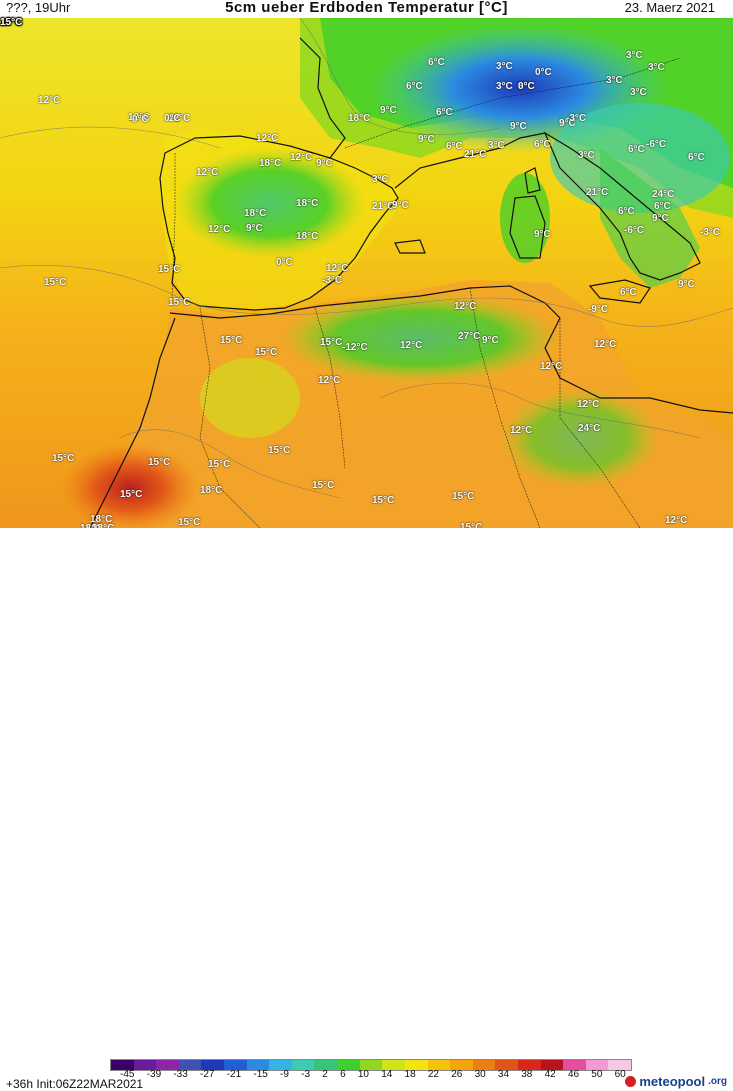 The width and height of the screenshot is (733, 1091). Describe the element at coordinates (410, 1074) in the screenshot. I see `colorbar-tick-label: 18` at that location.